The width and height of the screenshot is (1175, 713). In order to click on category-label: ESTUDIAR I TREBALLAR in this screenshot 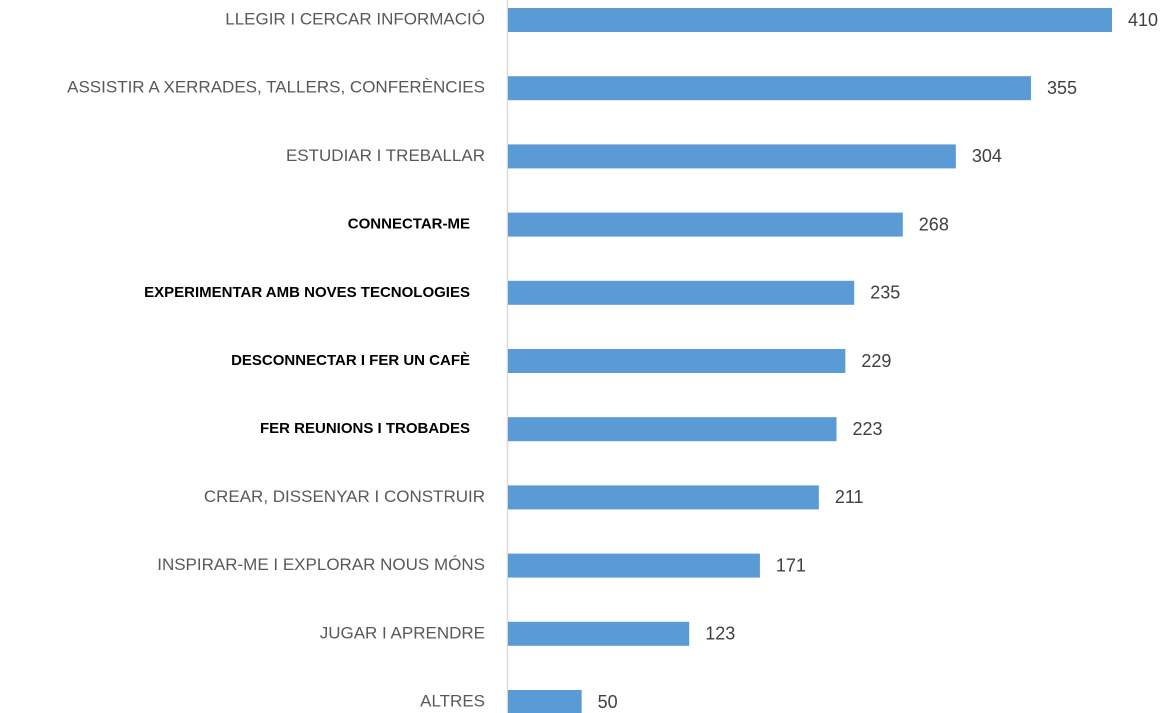, I will do `click(385, 155)`.